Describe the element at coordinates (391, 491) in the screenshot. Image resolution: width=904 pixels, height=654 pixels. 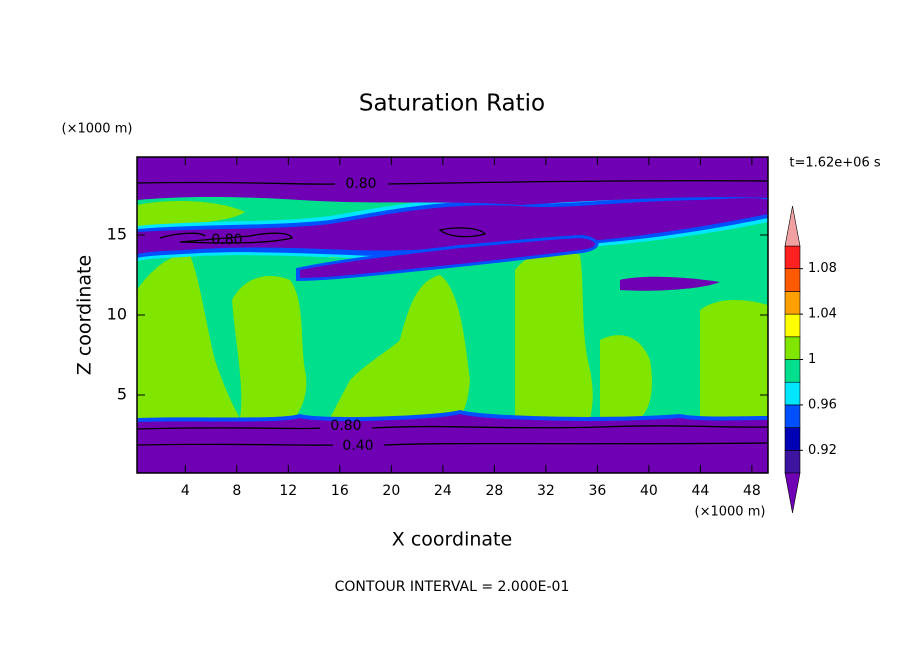
I see `x-tick-label: 20` at that location.